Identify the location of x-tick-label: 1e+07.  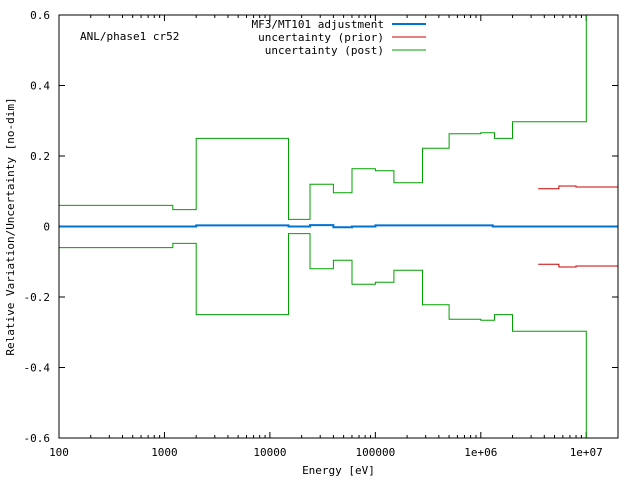
(586, 452).